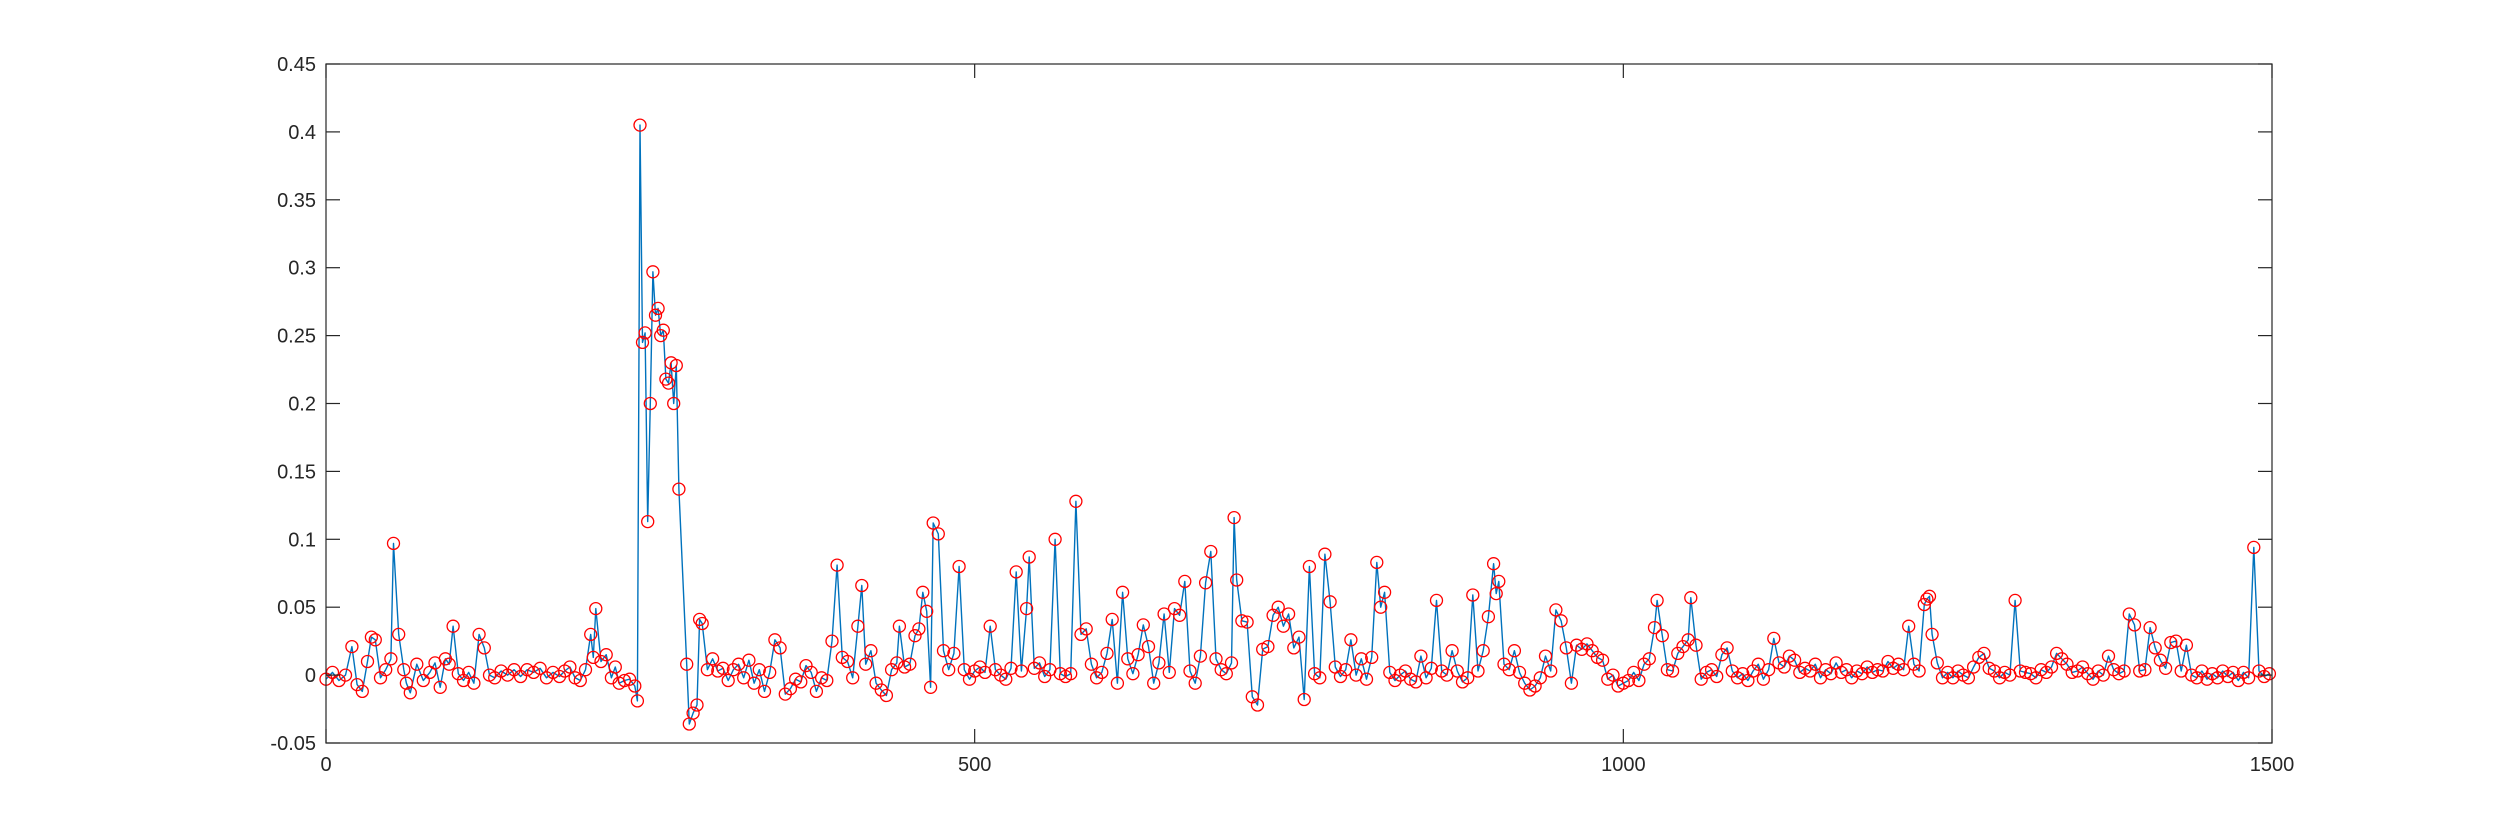 The image size is (2500, 838). I want to click on y-tick-label: 0.05, so click(296, 608).